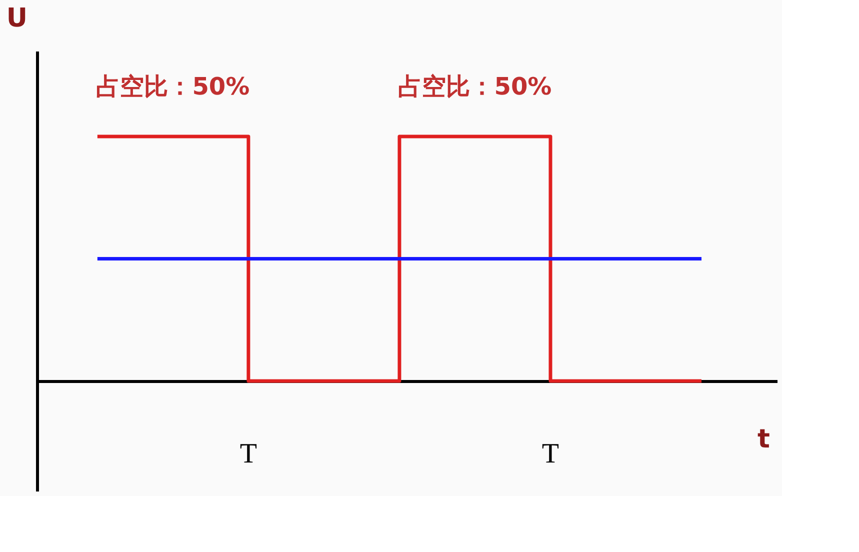 This screenshot has width=859, height=552. Describe the element at coordinates (764, 439) in the screenshot. I see `x-axis-title: t` at that location.